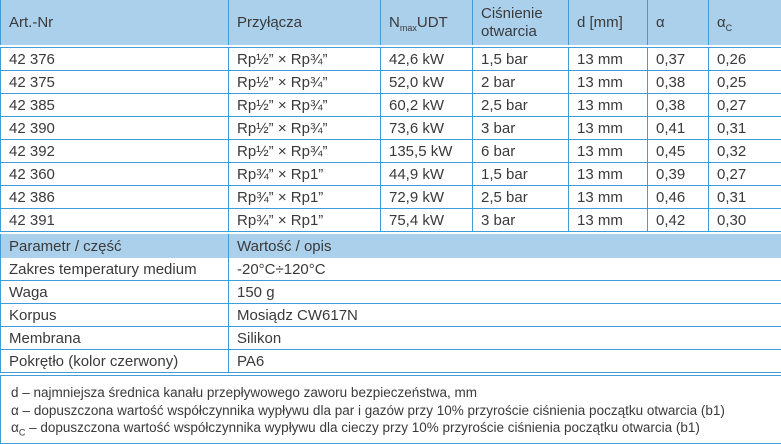  Describe the element at coordinates (114, 269) in the screenshot. I see `cell-param-name: Zakres temperatury medium` at that location.